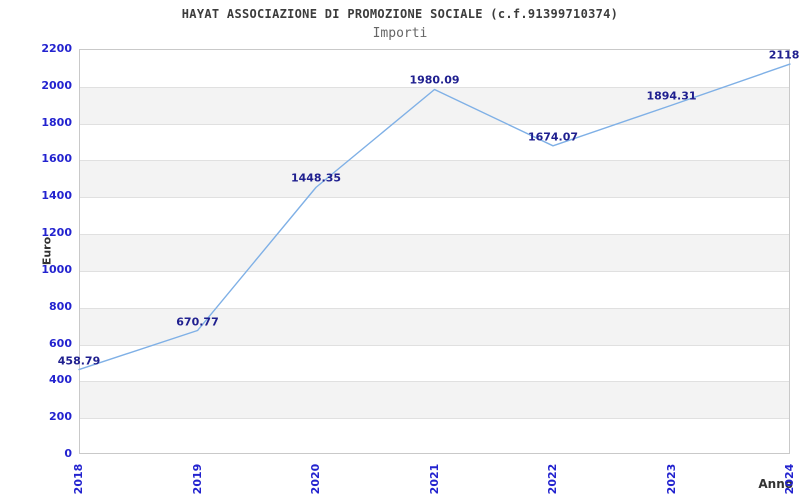 The height and width of the screenshot is (500, 800). What do you see at coordinates (553, 137) in the screenshot?
I see `data-point-label: 1674.07` at bounding box center [553, 137].